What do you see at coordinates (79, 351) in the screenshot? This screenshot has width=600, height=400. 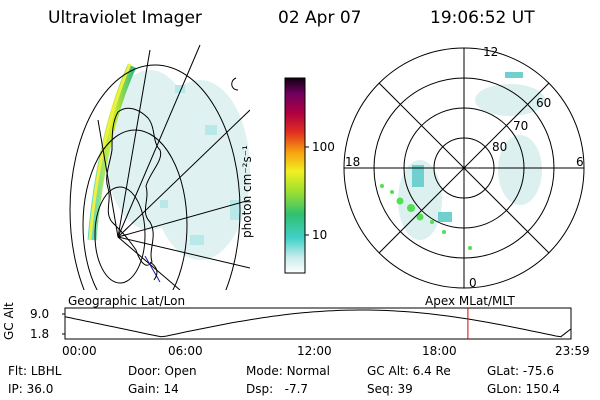 I see `time-tick-0000: 00:00` at bounding box center [79, 351].